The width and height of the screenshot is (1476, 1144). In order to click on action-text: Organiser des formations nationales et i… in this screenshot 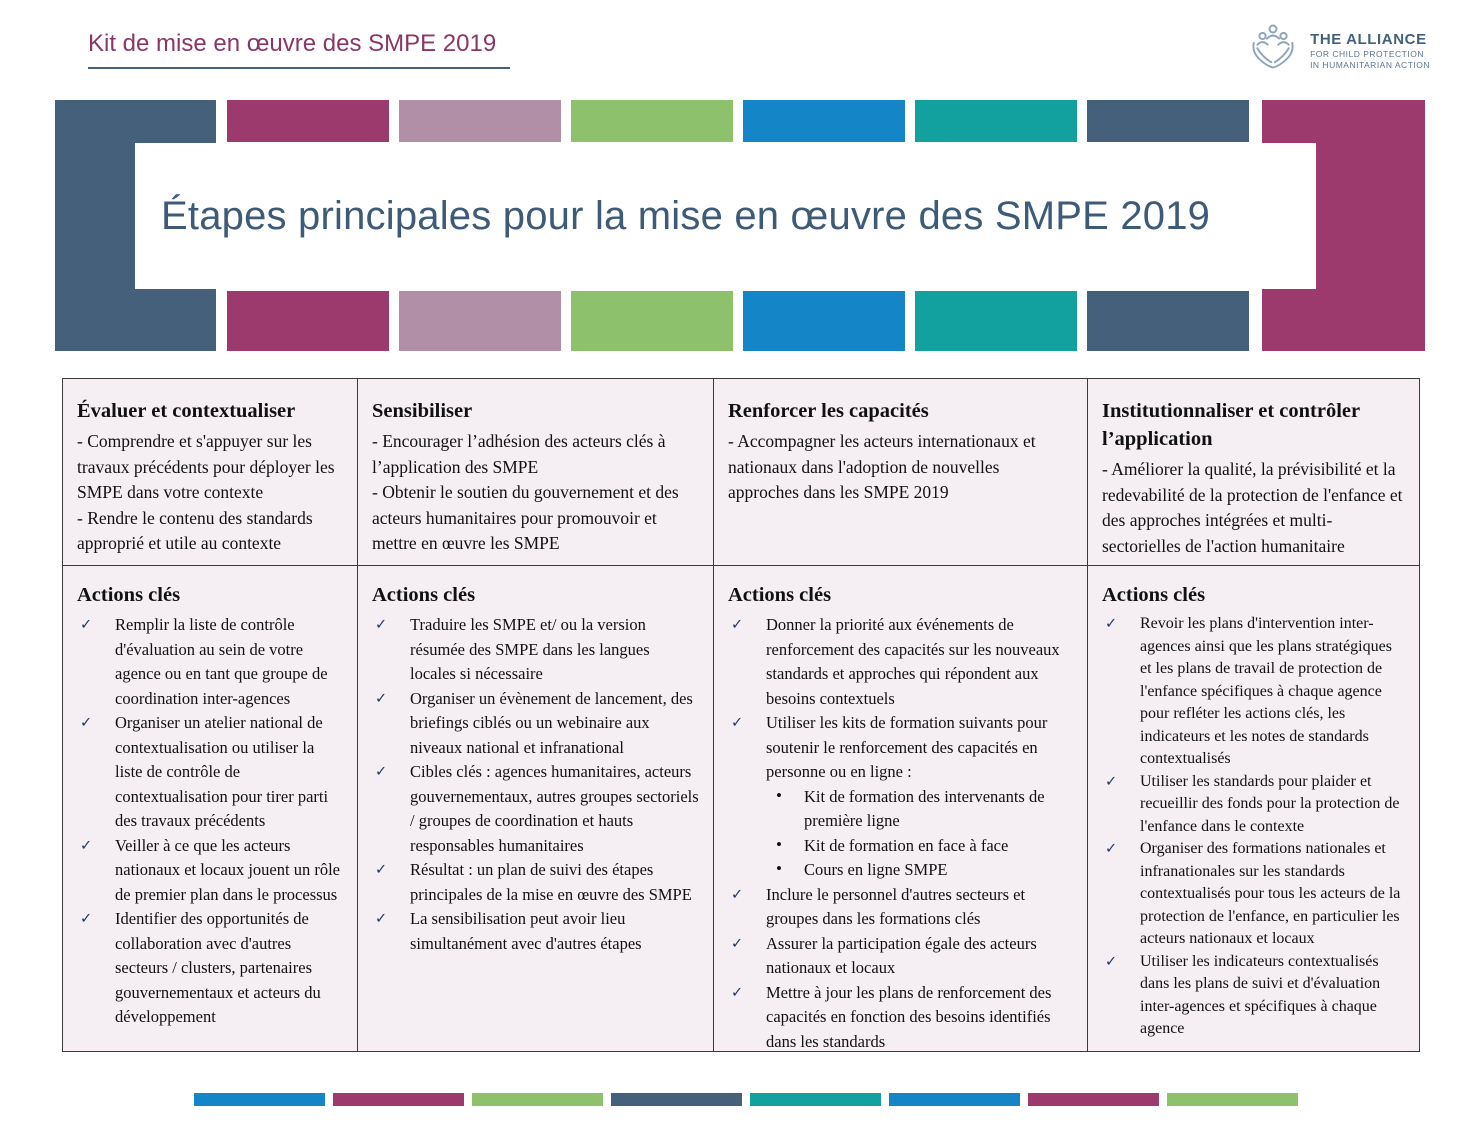, I will do `click(1270, 893)`.